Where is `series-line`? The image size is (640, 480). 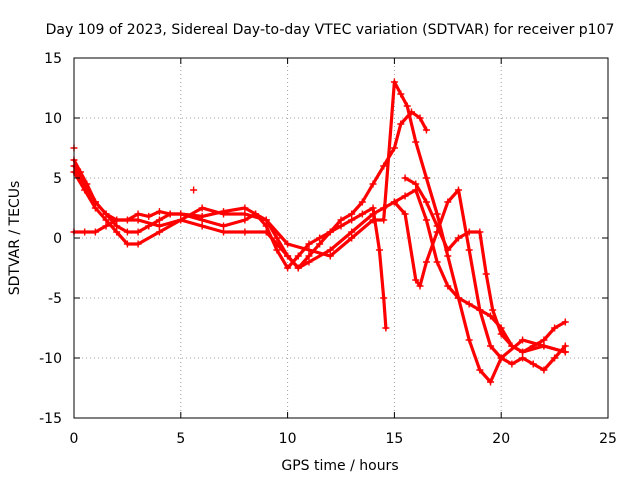 series-line is located at coordinates (479, 280).